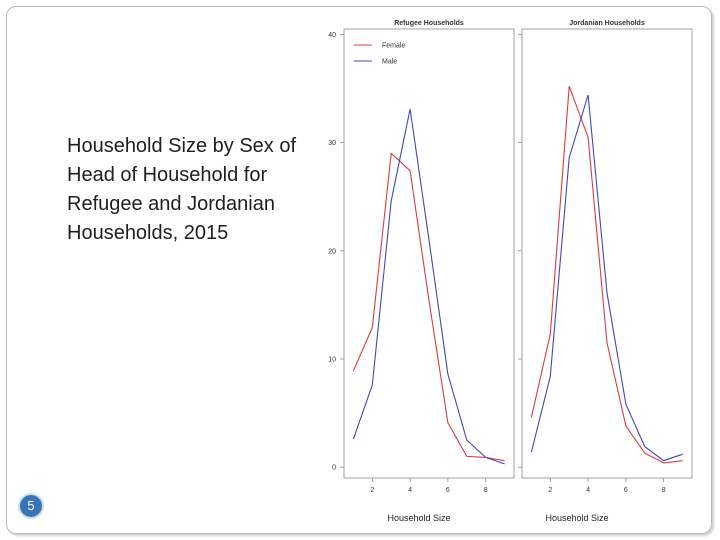  What do you see at coordinates (607, 23) in the screenshot?
I see `panel-title: Jordanian Households` at bounding box center [607, 23].